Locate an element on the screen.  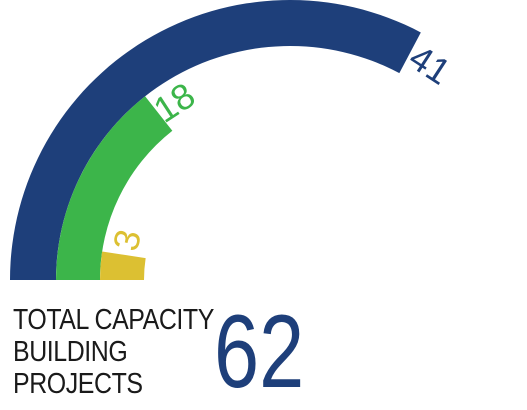
value-label-3: 3 is located at coordinates (127, 239).